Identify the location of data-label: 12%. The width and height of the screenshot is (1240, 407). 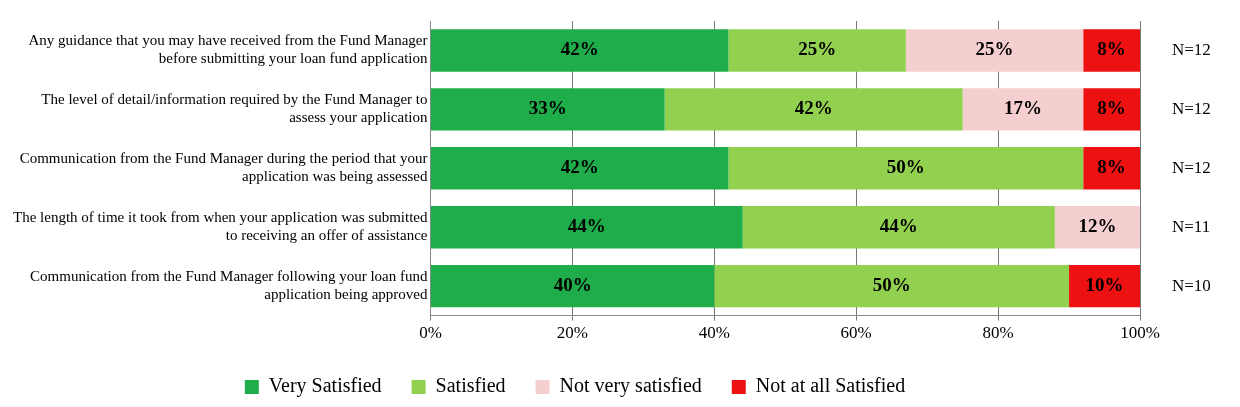
(1097, 226).